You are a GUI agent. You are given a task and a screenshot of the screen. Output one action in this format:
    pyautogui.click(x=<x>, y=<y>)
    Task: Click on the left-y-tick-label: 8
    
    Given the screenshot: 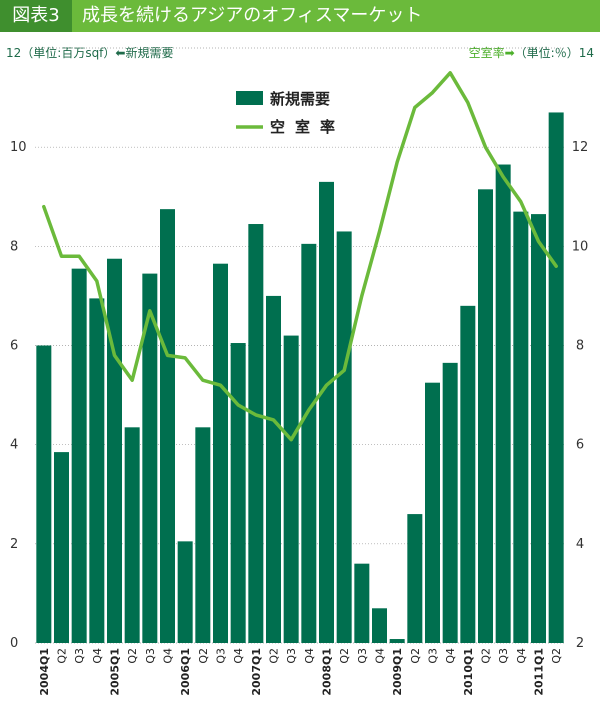 What is the action you would take?
    pyautogui.click(x=14, y=246)
    